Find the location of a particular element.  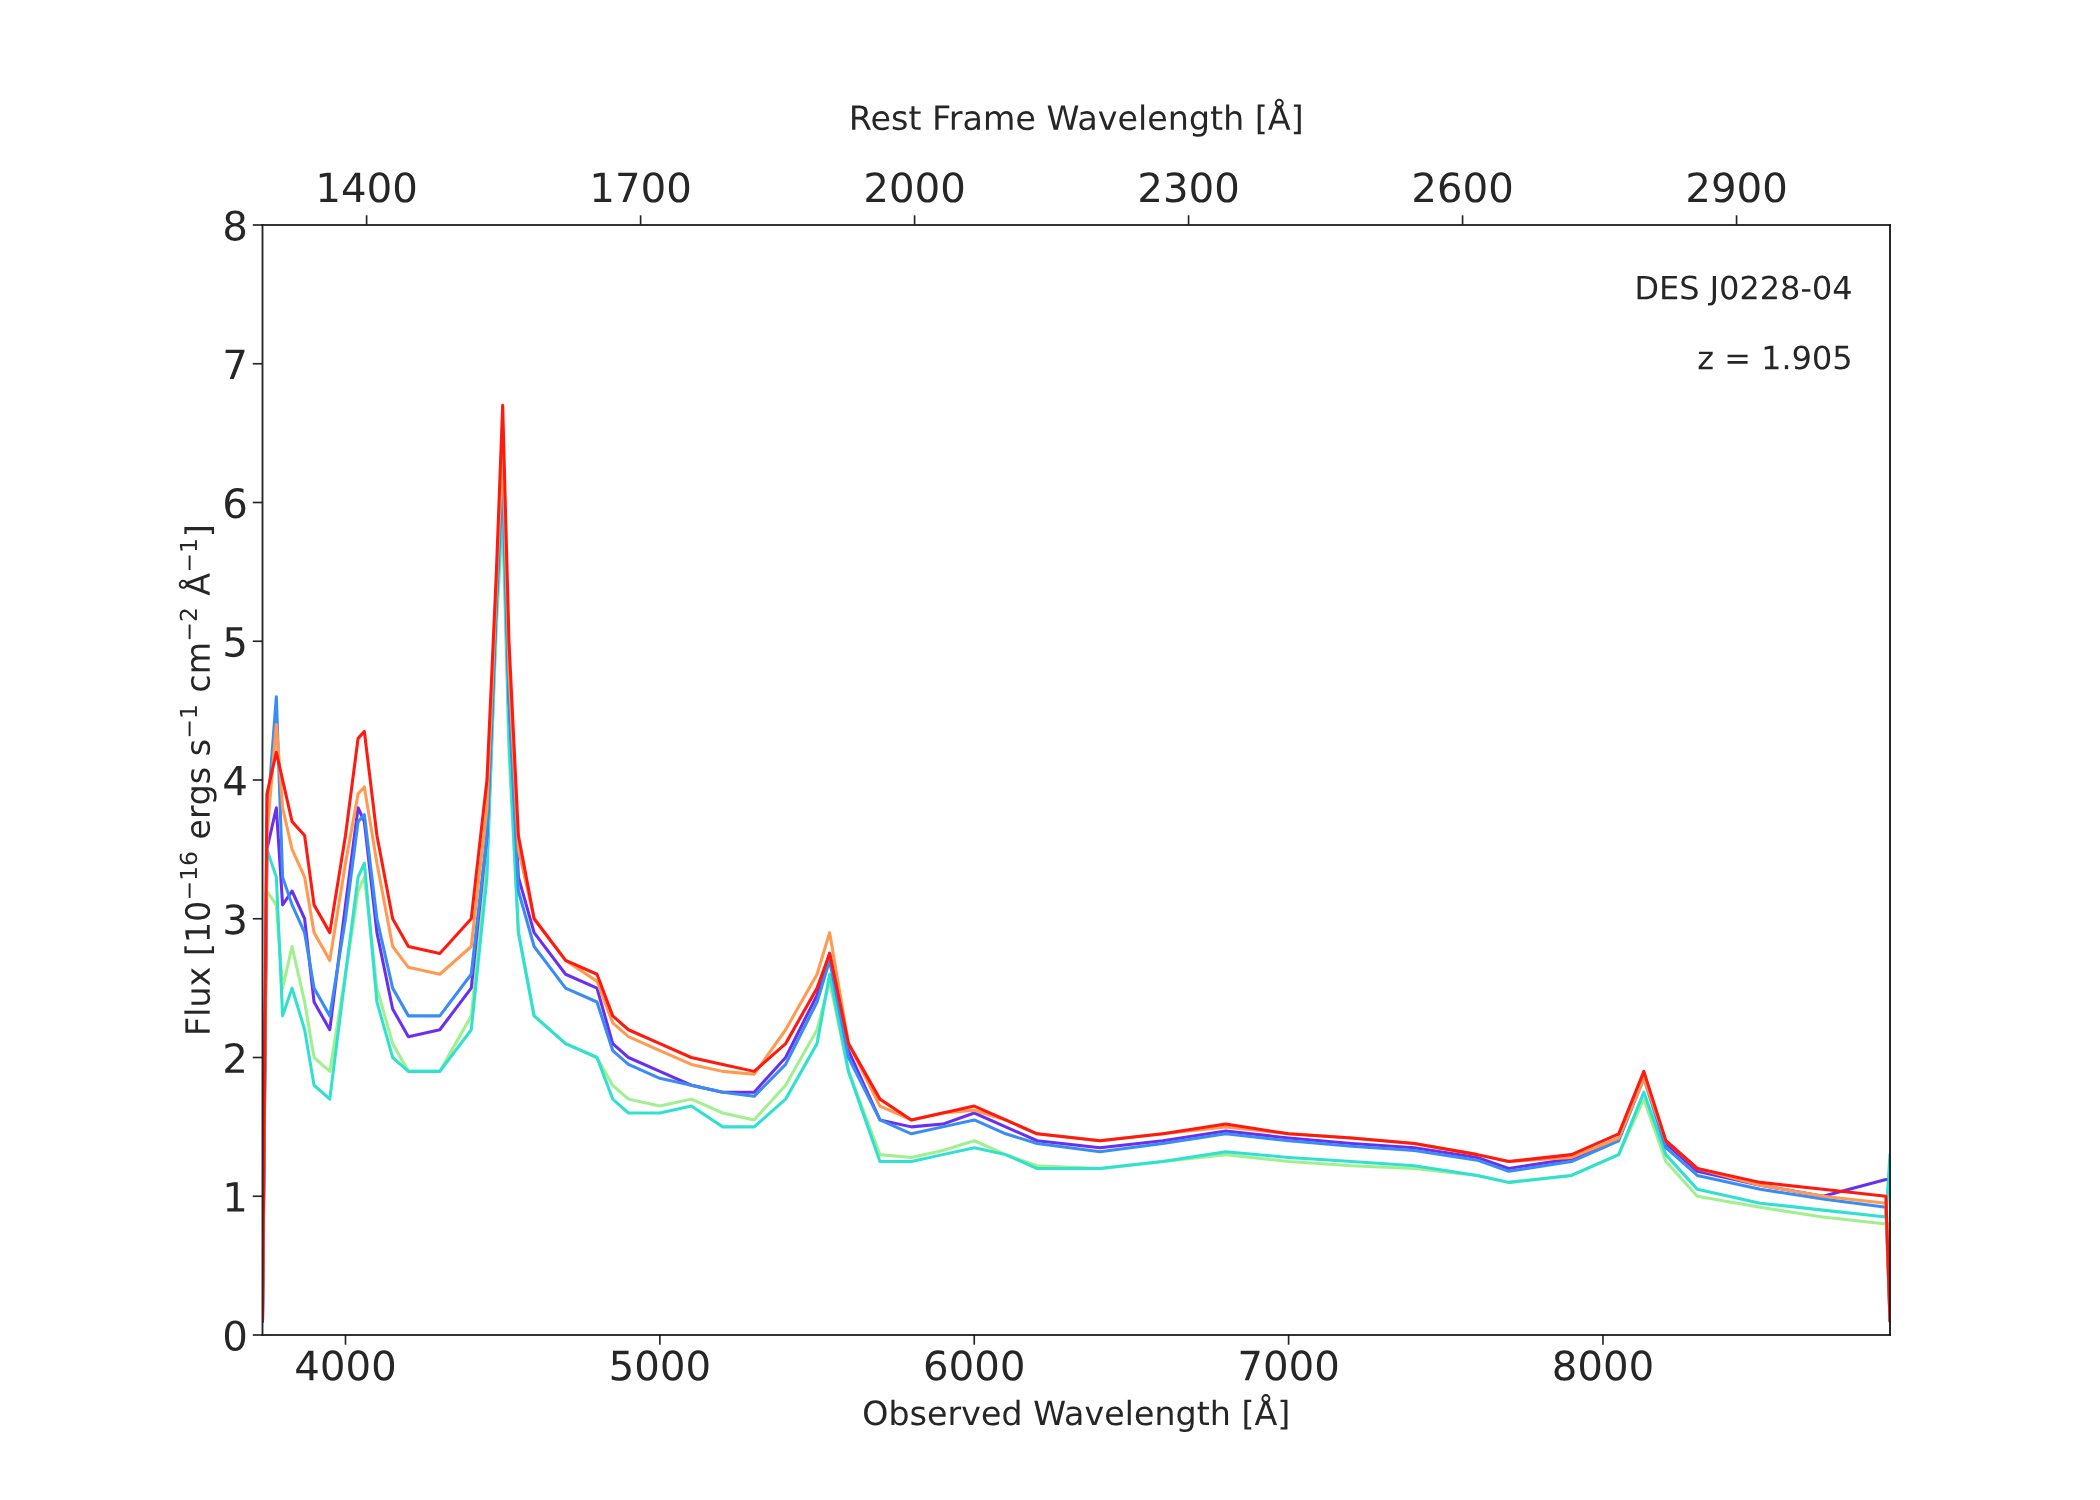

y-tick-label: 1 is located at coordinates (235, 1197).